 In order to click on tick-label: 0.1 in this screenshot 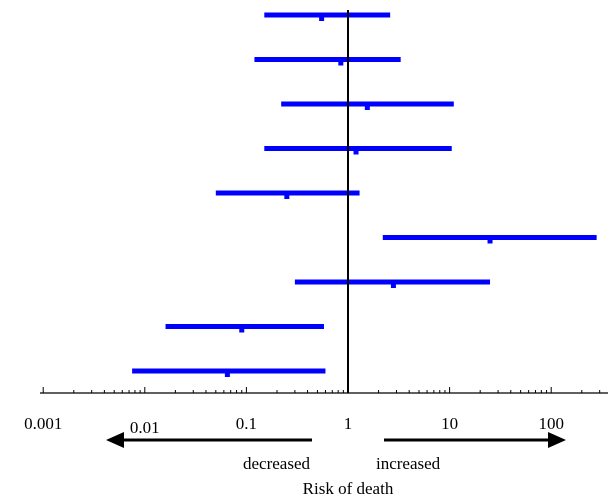, I will do `click(246, 423)`.